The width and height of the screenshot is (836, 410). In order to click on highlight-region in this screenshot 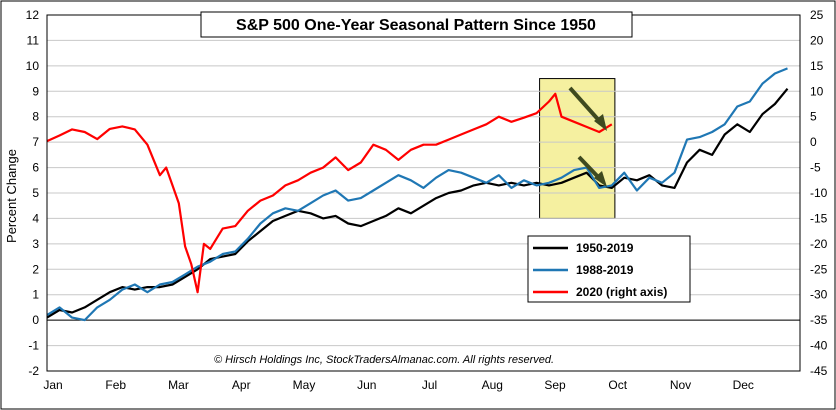, I will do `click(577, 148)`.